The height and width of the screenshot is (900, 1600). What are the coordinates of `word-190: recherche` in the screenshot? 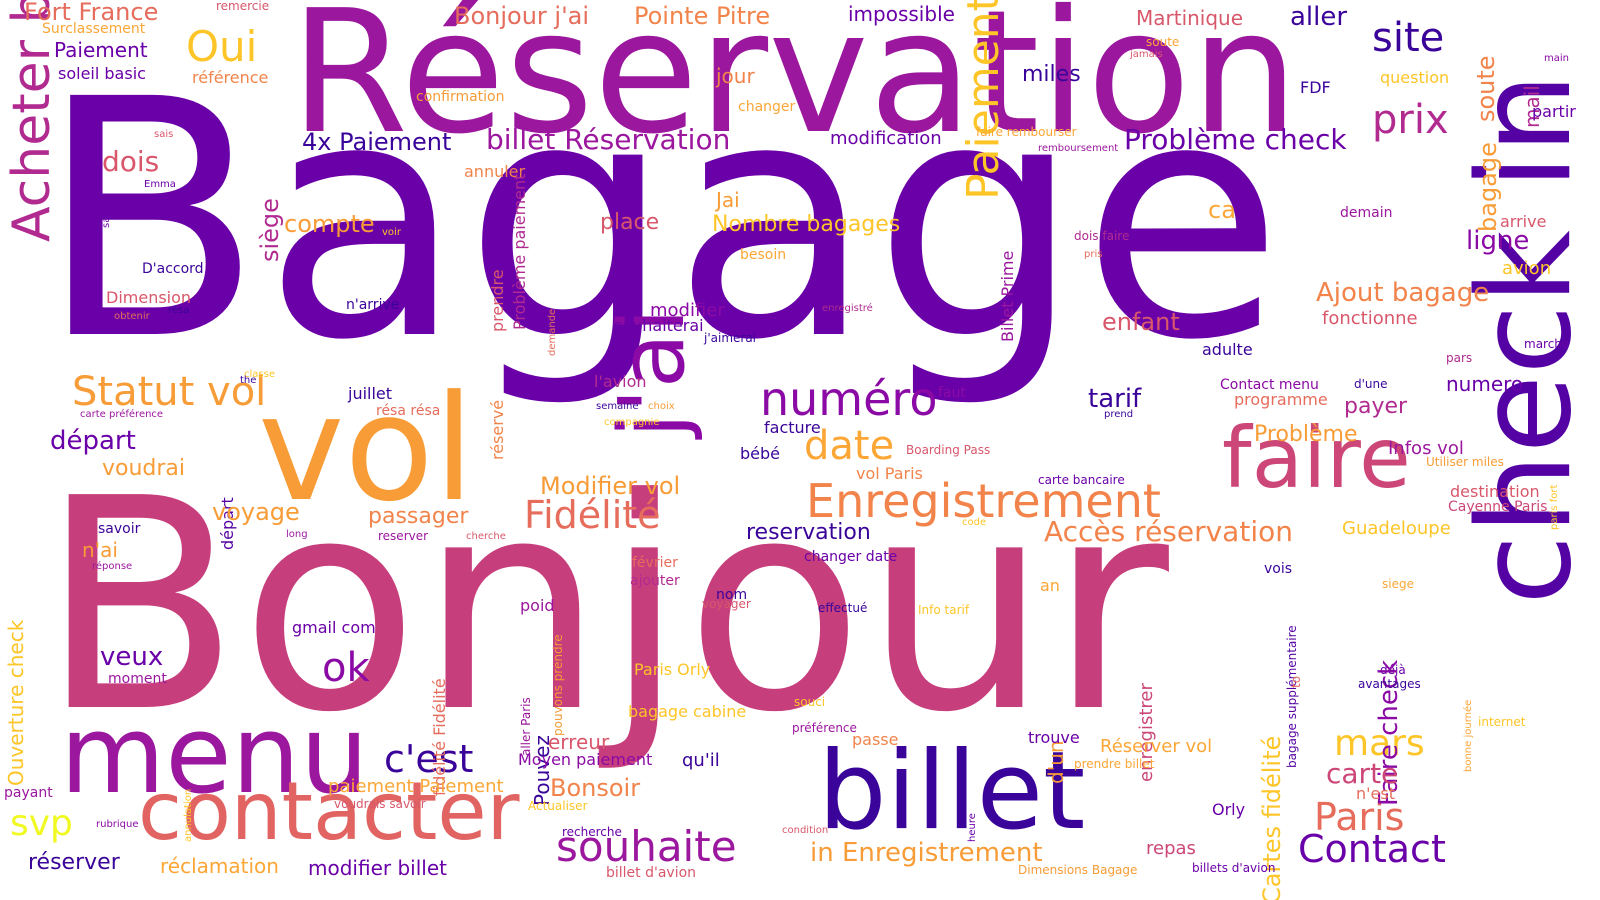 It's located at (592, 832).